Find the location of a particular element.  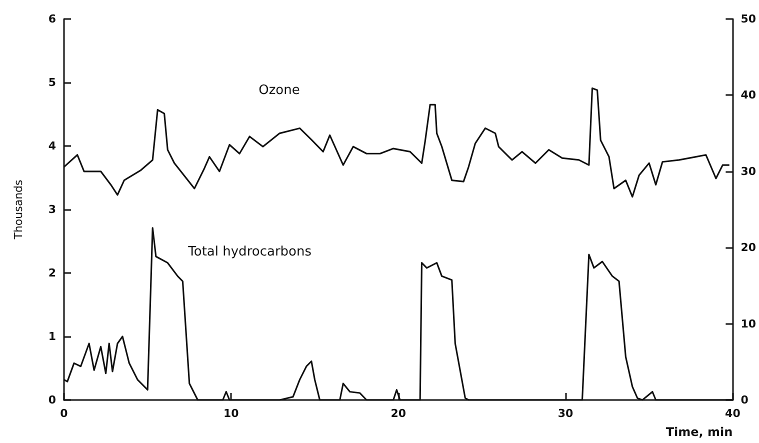

y2-tick-label: 30 is located at coordinates (748, 171).